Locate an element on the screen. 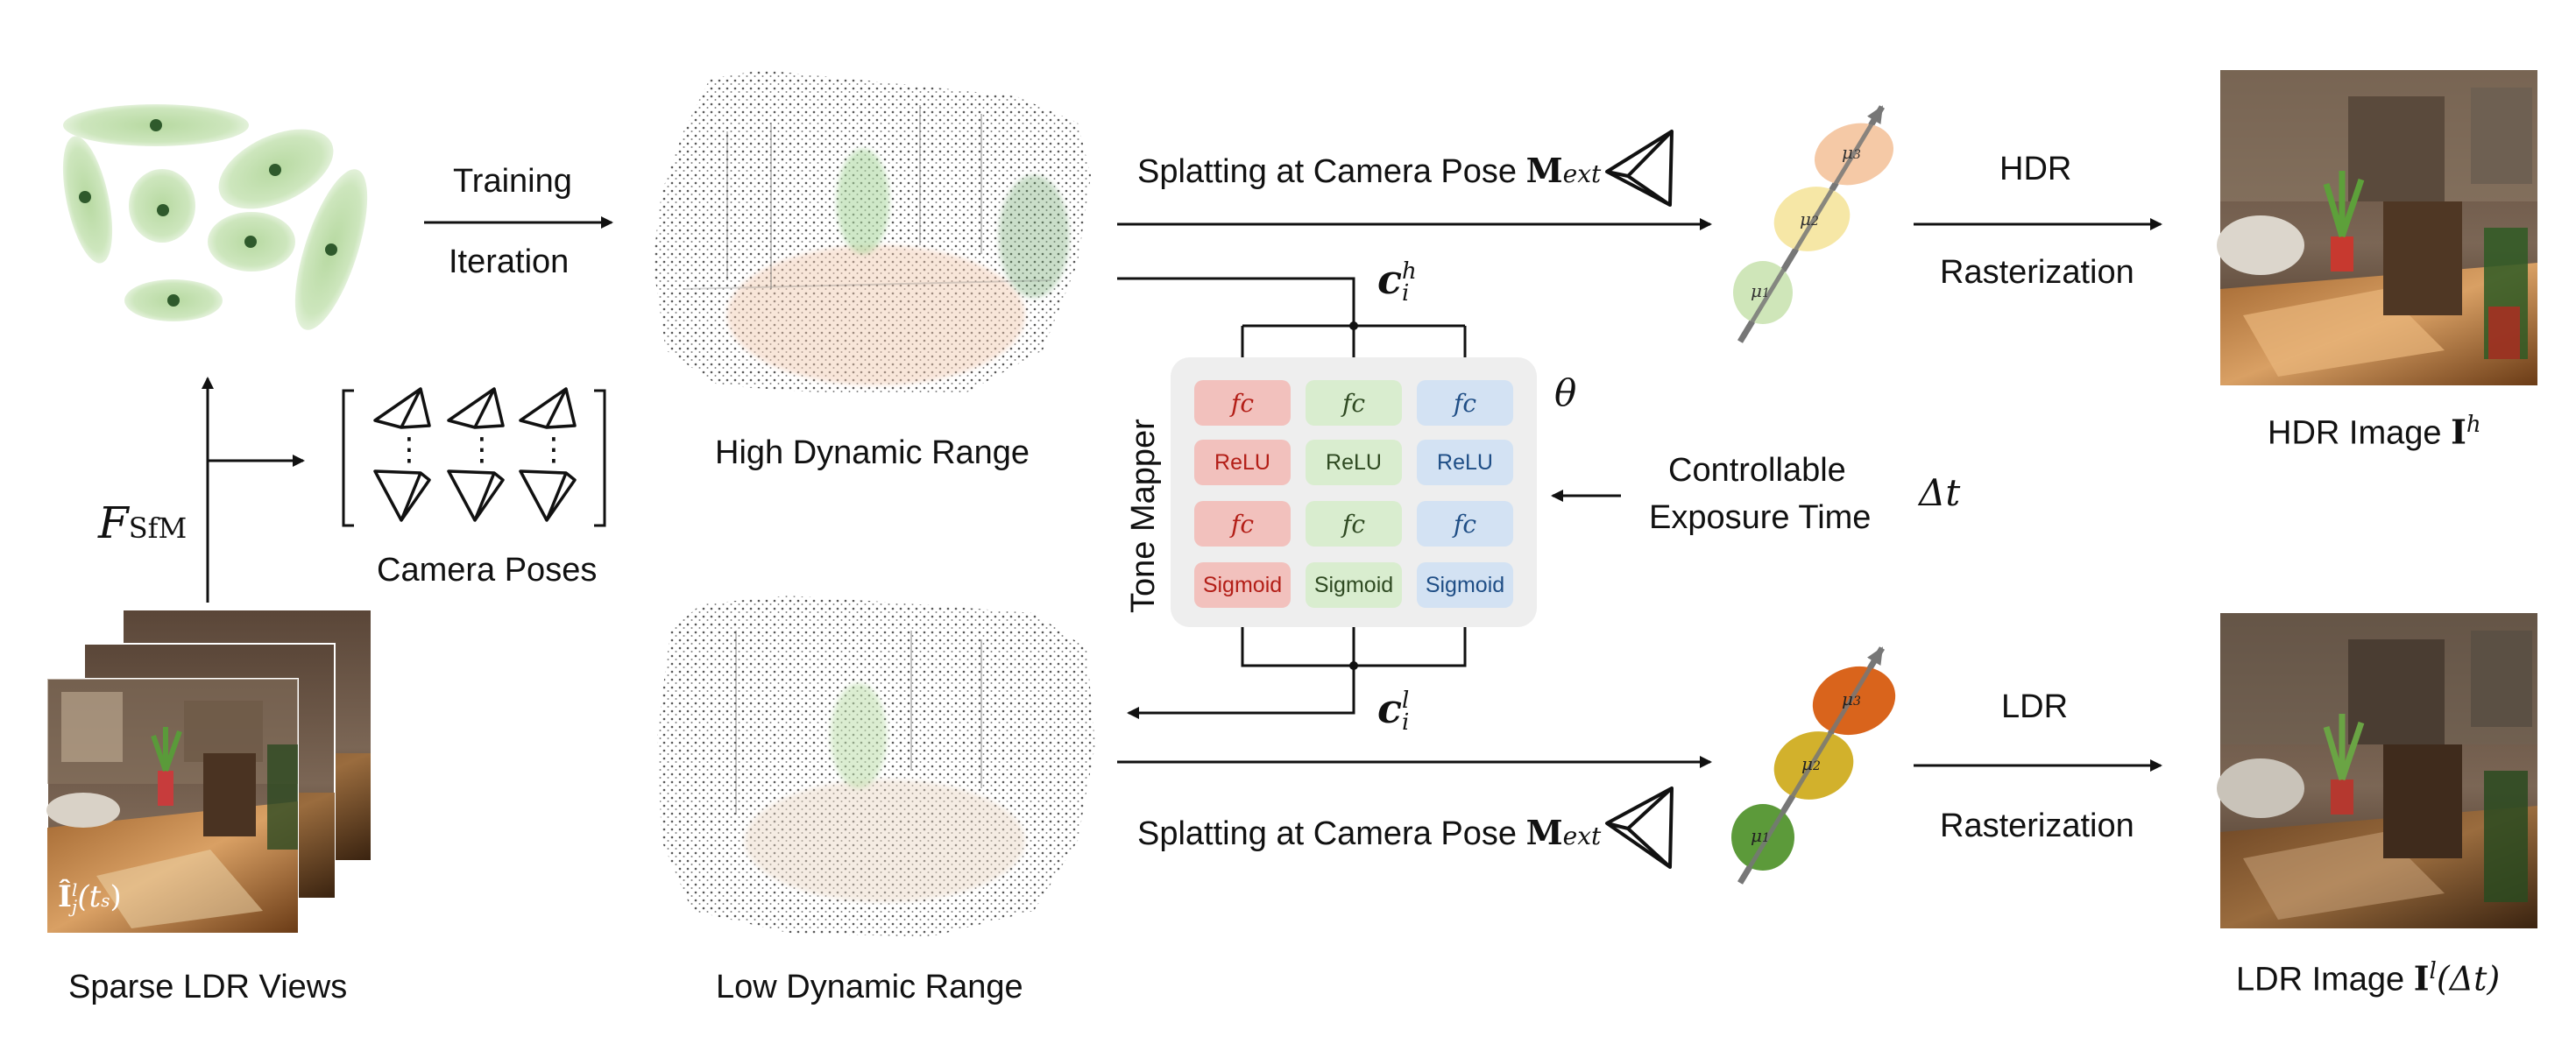 The width and height of the screenshot is (2576, 1044). ldr-mu3-label: μ3 is located at coordinates (1851, 699).